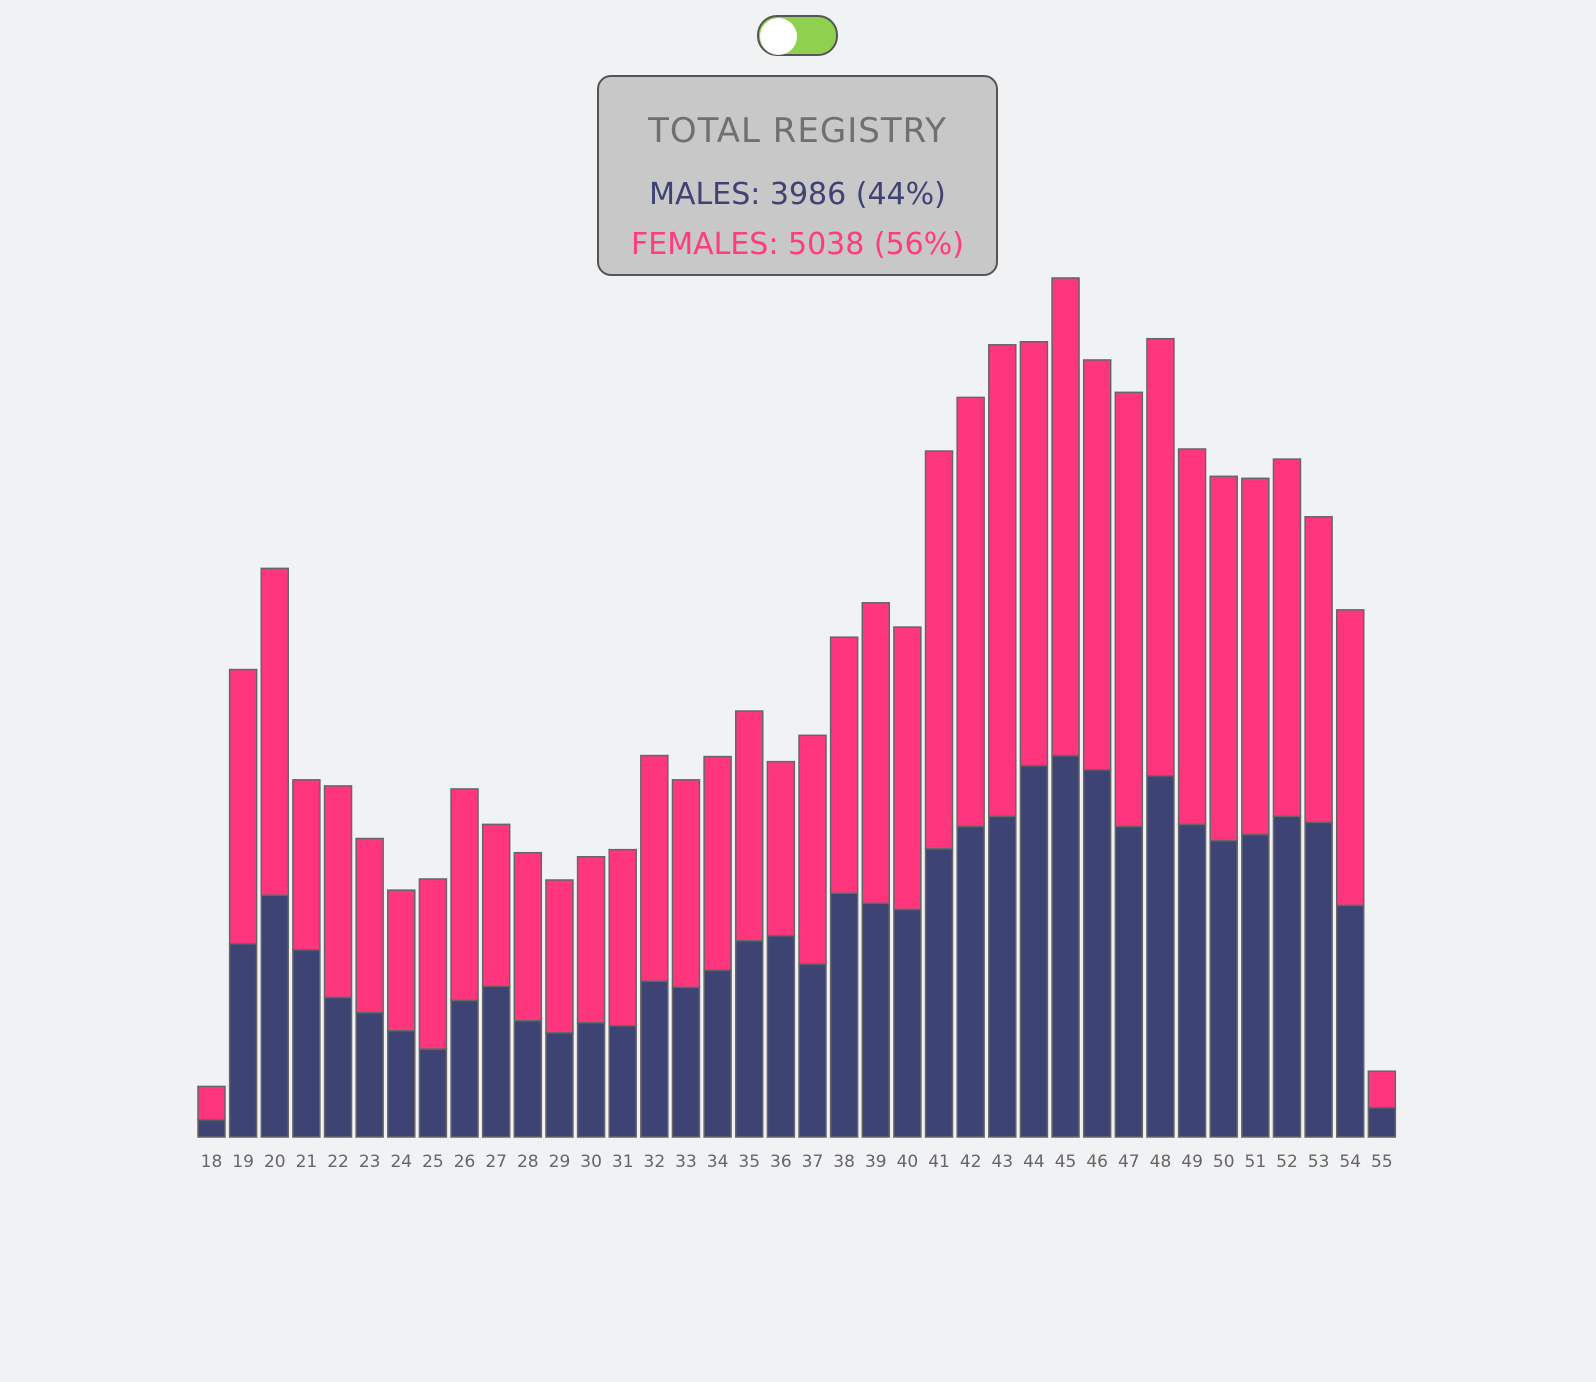 This screenshot has height=1382, width=1596. What do you see at coordinates (528, 1162) in the screenshot?
I see `x-tick-label: 28` at bounding box center [528, 1162].